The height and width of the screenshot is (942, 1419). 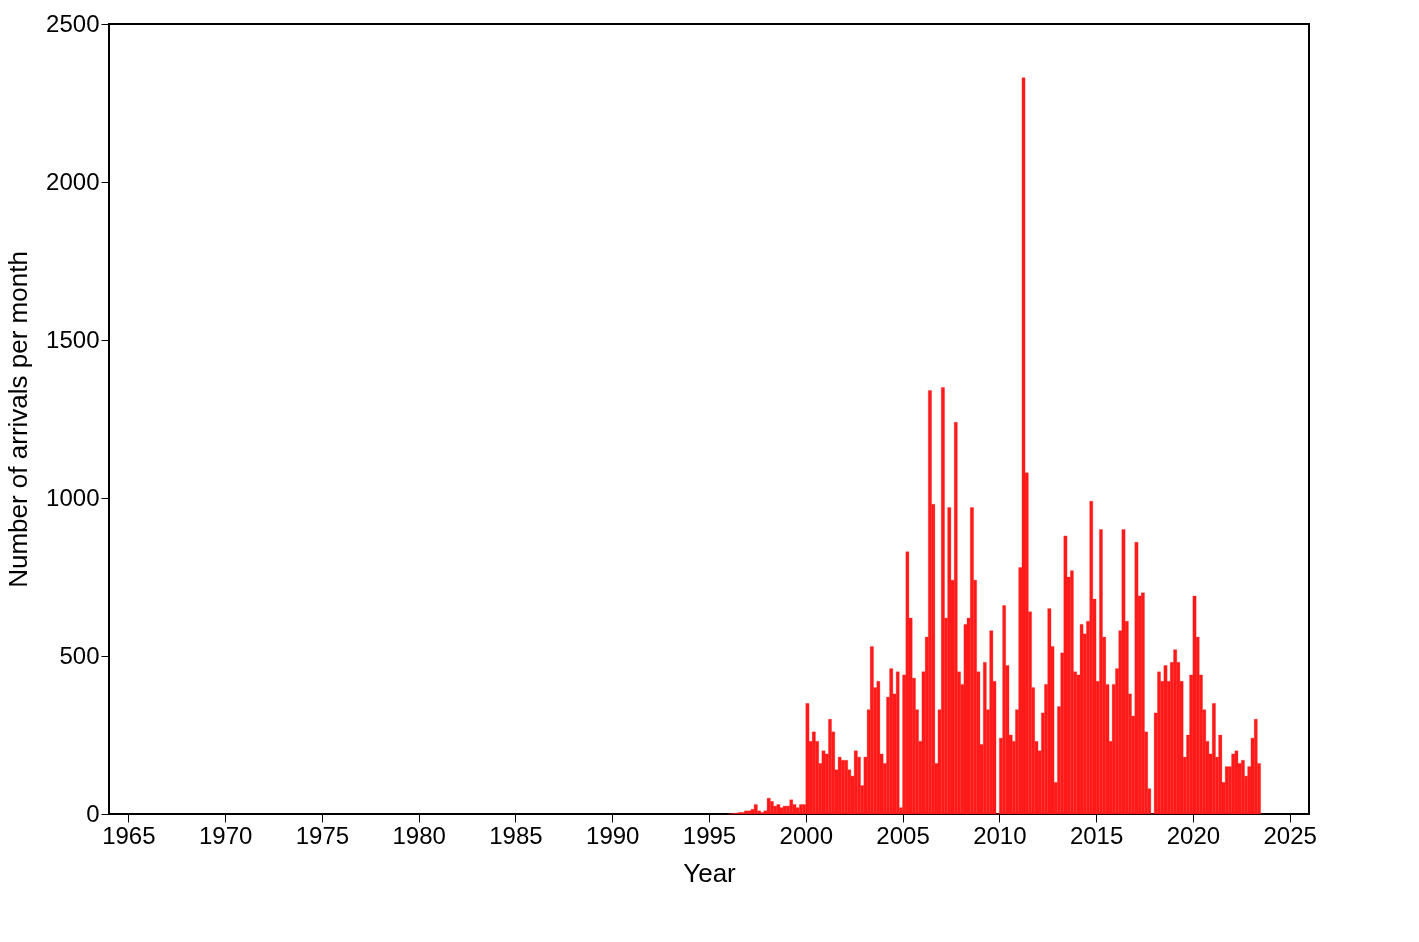 I want to click on x-tick-label: 2005, so click(x=903, y=835).